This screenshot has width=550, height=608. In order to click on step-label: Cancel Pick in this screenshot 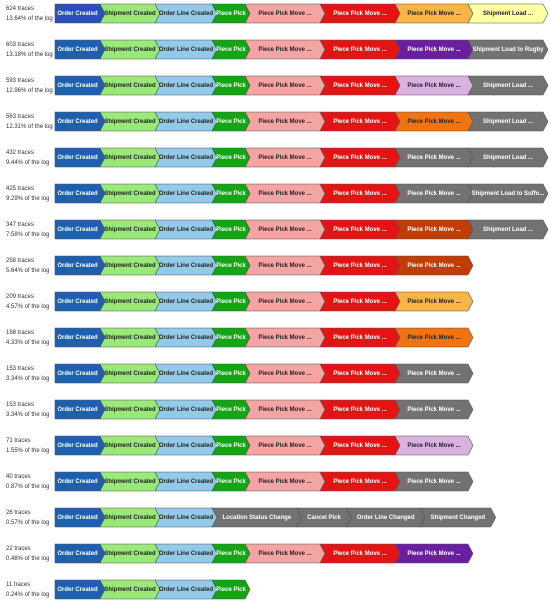, I will do `click(324, 518)`.